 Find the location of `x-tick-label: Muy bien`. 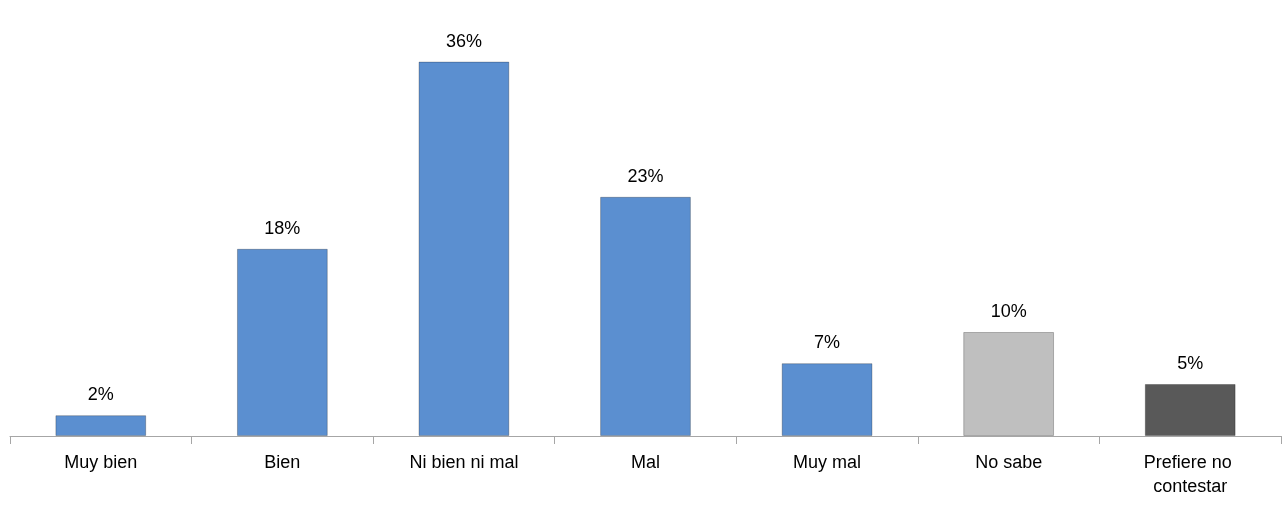

x-tick-label: Muy bien is located at coordinates (101, 462).